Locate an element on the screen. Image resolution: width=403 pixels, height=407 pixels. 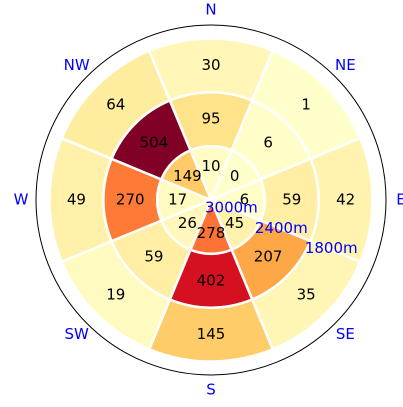
cell-label: 35 is located at coordinates (306, 295).